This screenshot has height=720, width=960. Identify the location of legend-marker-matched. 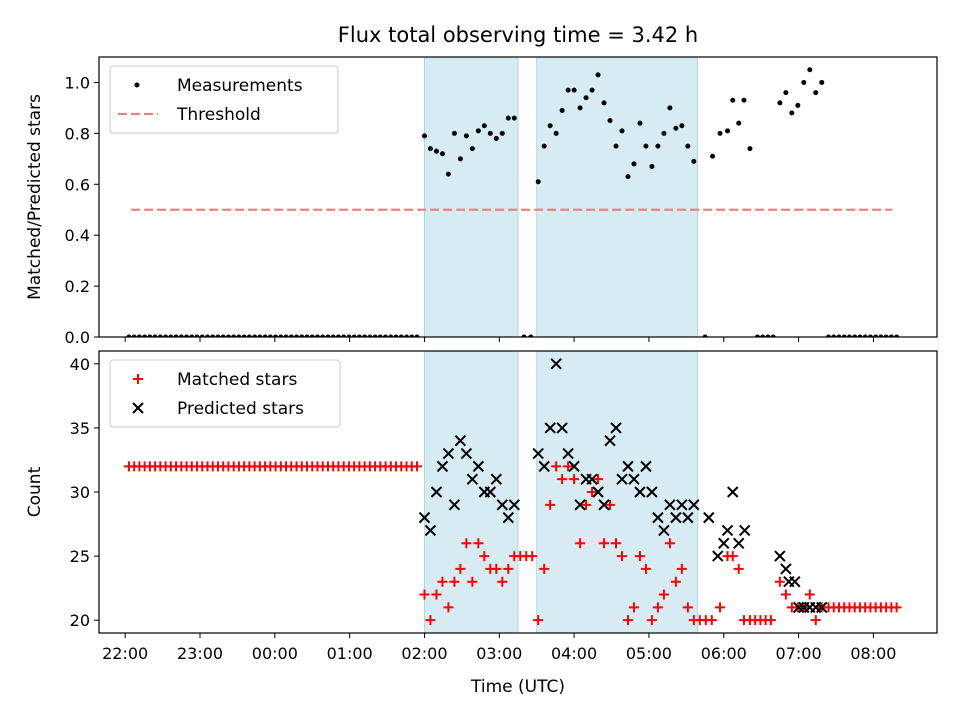
(138, 379).